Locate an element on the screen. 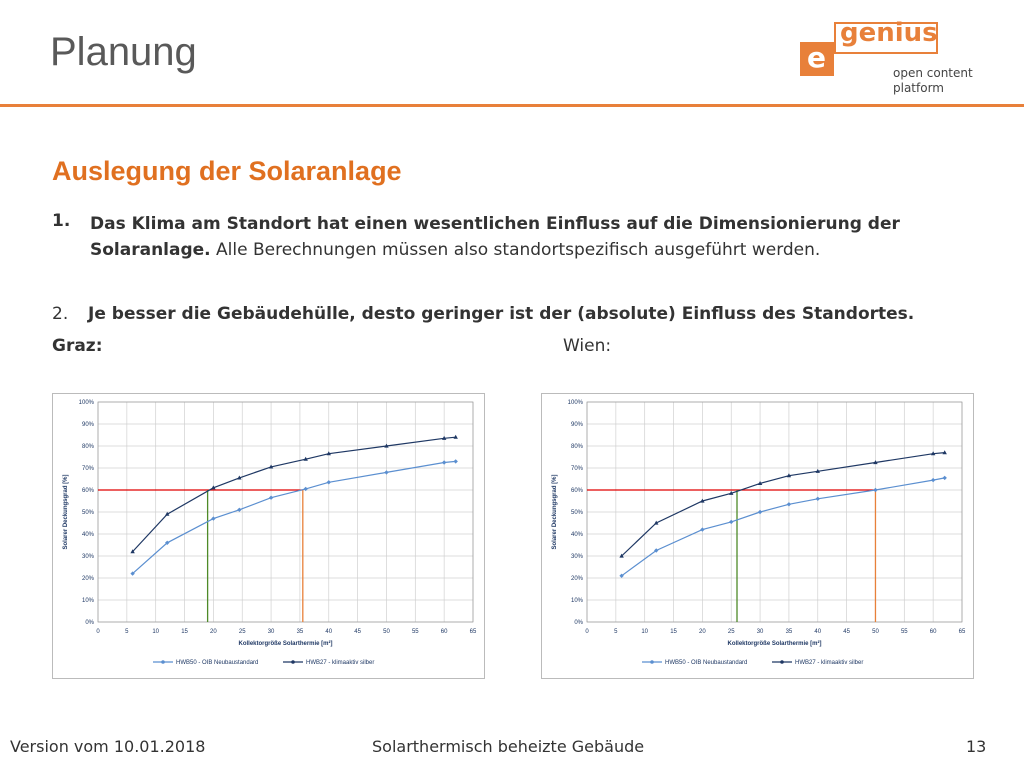 This screenshot has width=1024, height=768. x-tick-label: 60 is located at coordinates (933, 632).